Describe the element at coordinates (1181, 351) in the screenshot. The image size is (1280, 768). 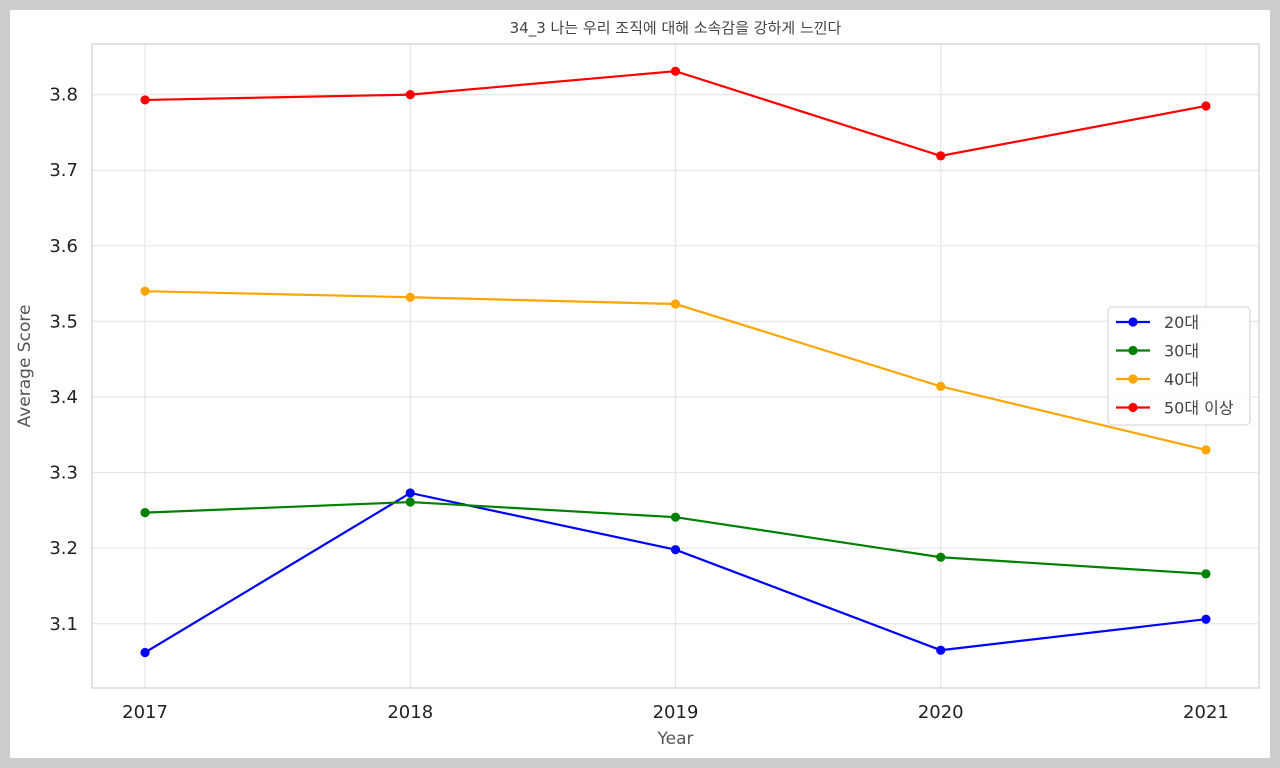
I see `legend-label: 30대` at that location.